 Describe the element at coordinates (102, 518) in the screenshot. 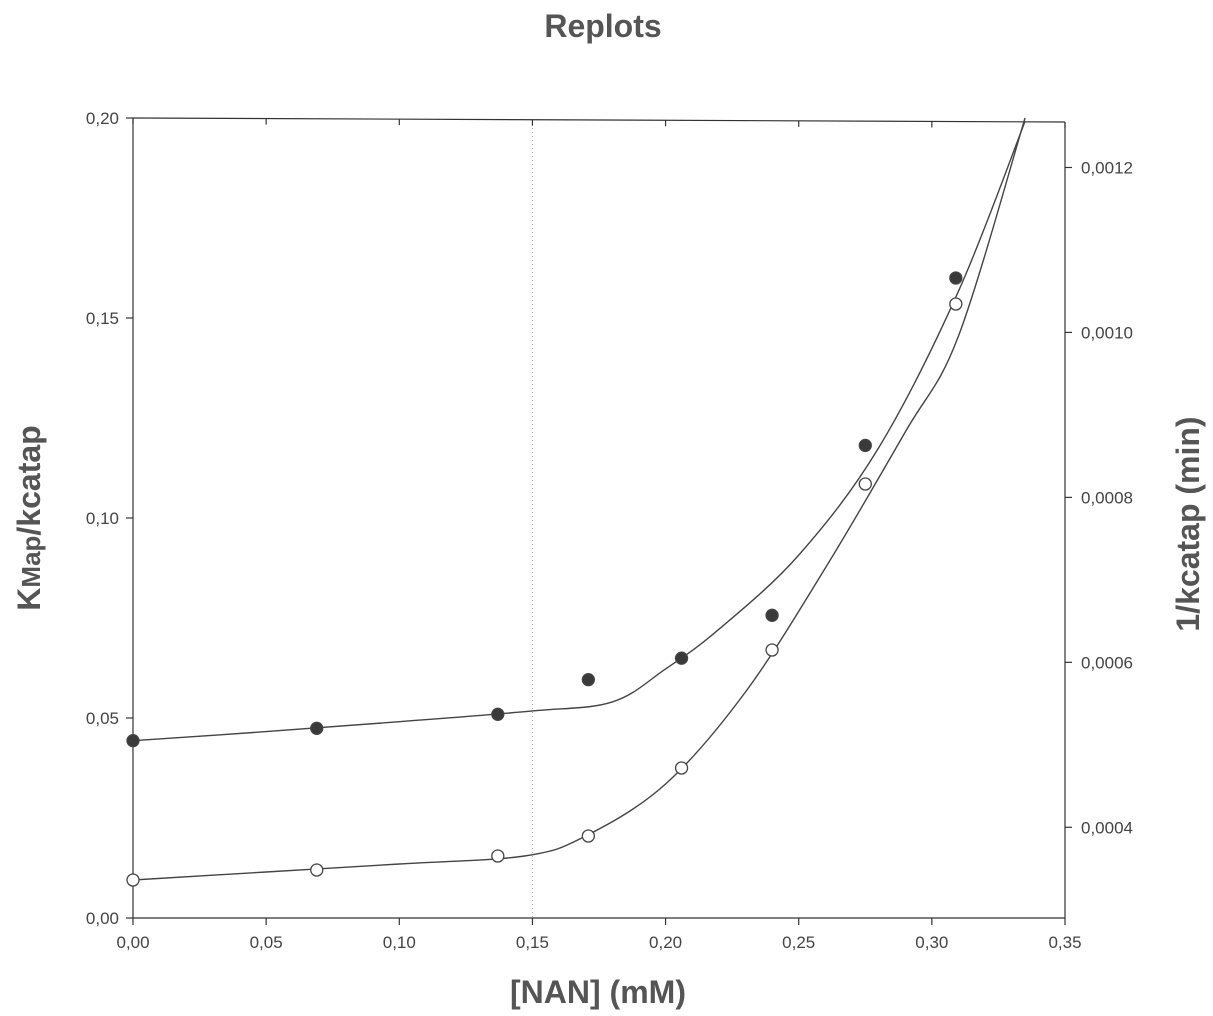

I see `left-y-tick-label: 0,10` at that location.